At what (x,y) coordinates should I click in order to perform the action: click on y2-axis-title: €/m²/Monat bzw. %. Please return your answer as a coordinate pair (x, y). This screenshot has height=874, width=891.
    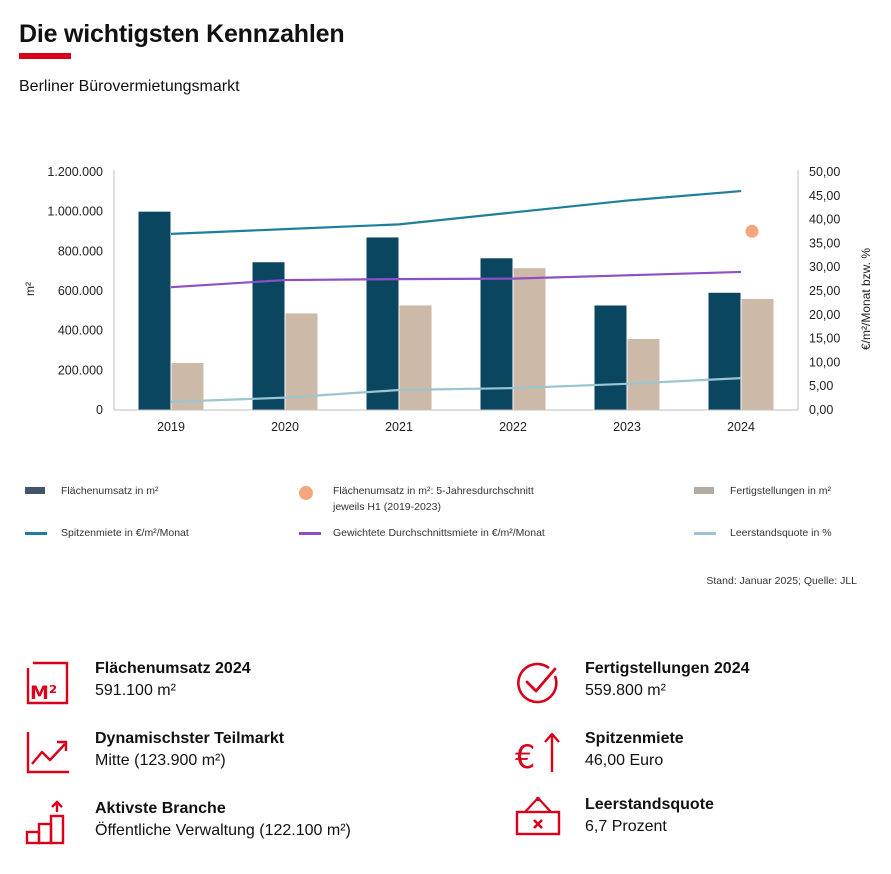
    Looking at the image, I should click on (866, 299).